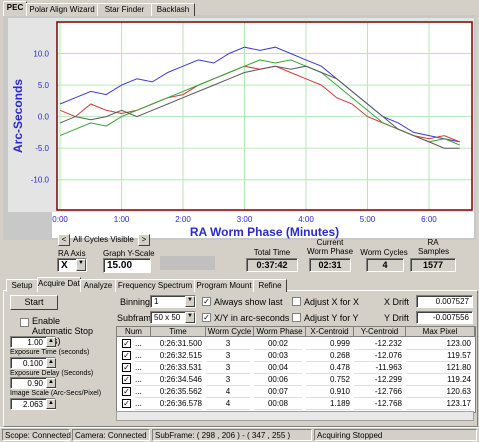  What do you see at coordinates (278, 380) in the screenshot?
I see `table-cell: 00:06` at bounding box center [278, 380].